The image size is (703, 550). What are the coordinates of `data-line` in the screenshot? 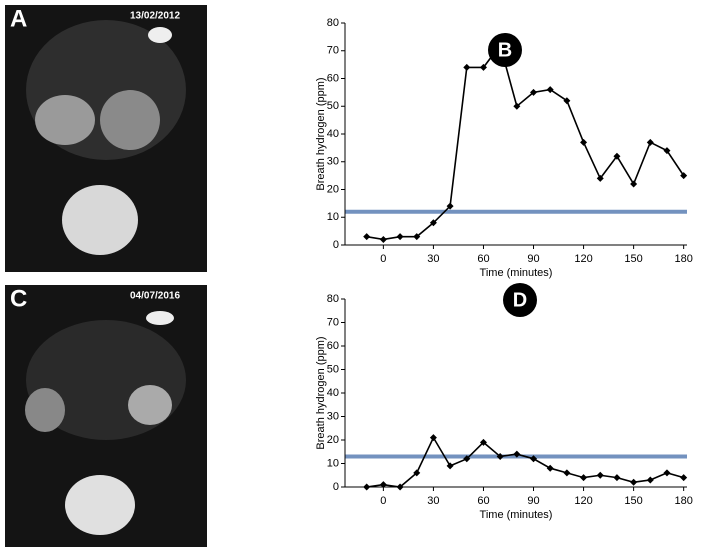 It's located at (525, 461).